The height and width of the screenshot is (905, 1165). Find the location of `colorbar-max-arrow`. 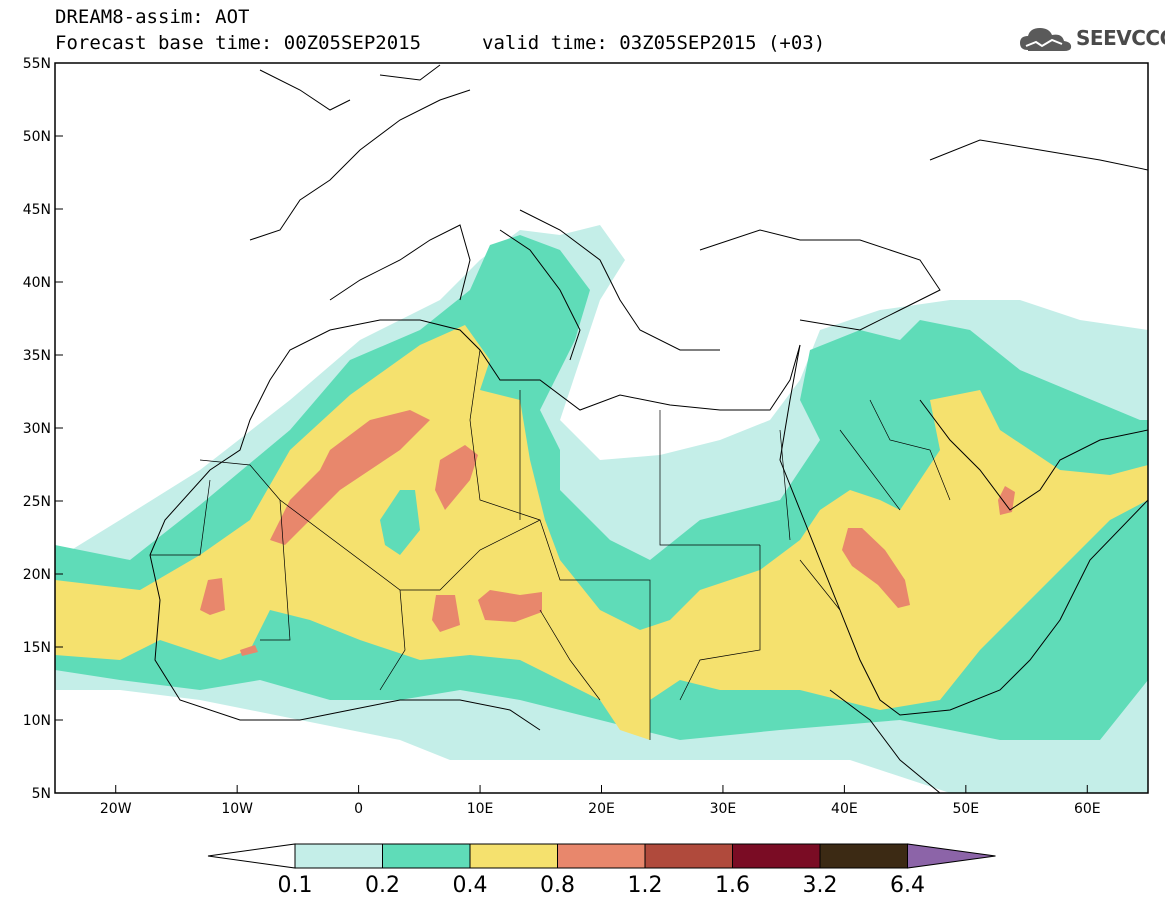

colorbar-max-arrow is located at coordinates (951, 856).